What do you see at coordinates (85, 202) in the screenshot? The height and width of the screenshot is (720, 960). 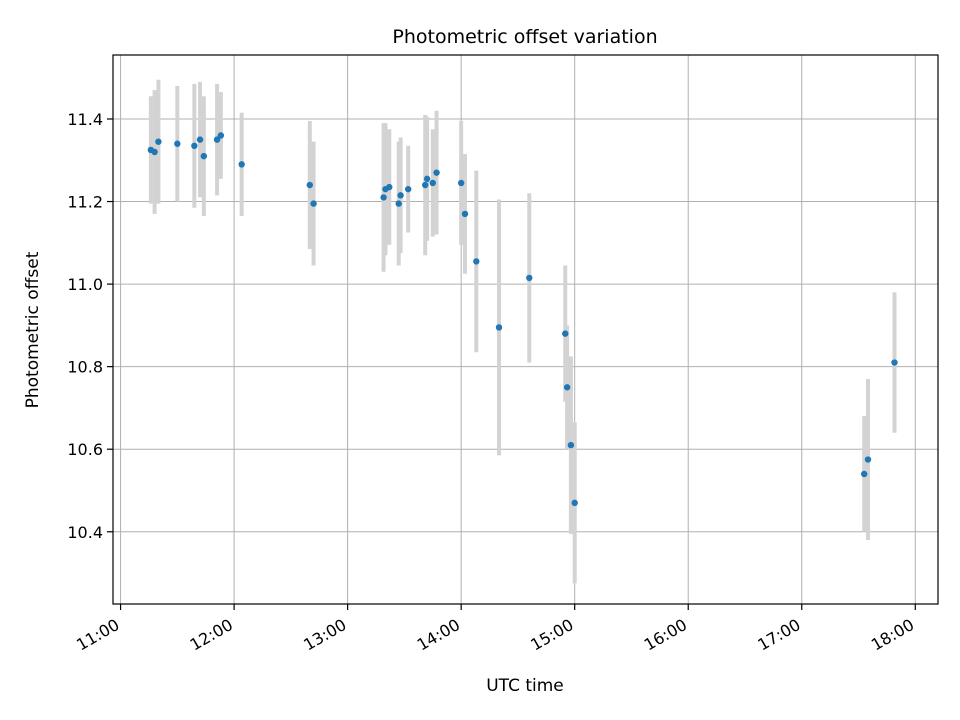 I see `y-tick-label: 11.2` at bounding box center [85, 202].